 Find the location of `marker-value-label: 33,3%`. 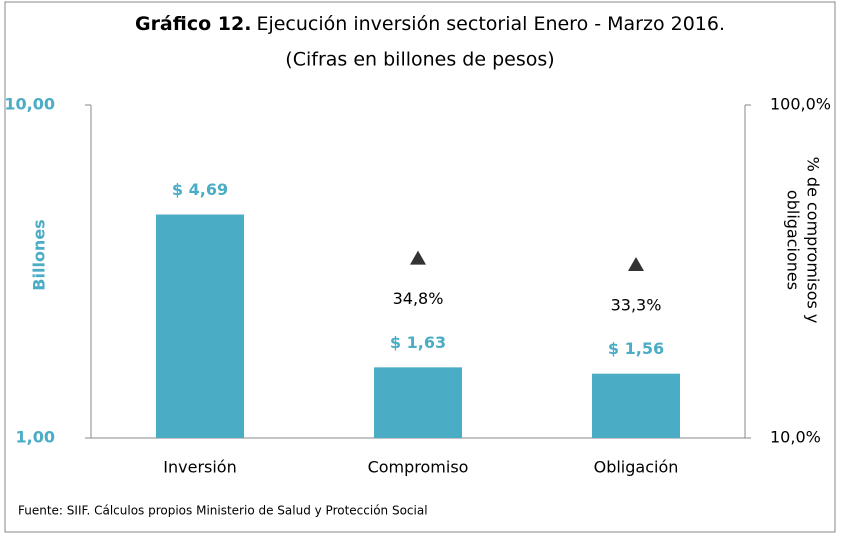

marker-value-label: 33,3% is located at coordinates (636, 305).